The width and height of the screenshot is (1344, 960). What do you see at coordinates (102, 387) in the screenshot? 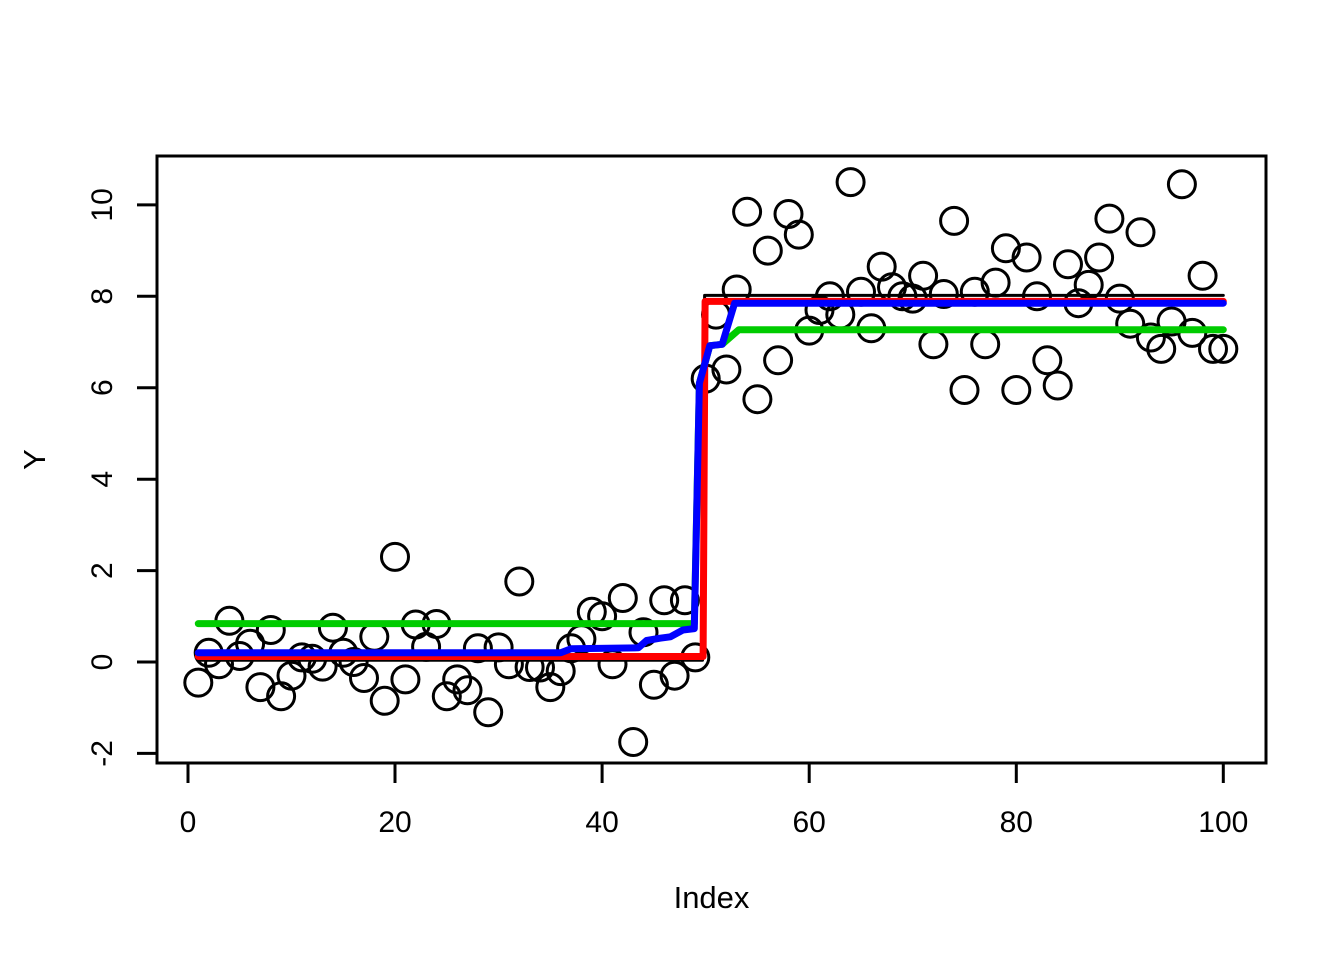
I see `y-tick-label: 6` at bounding box center [102, 387].